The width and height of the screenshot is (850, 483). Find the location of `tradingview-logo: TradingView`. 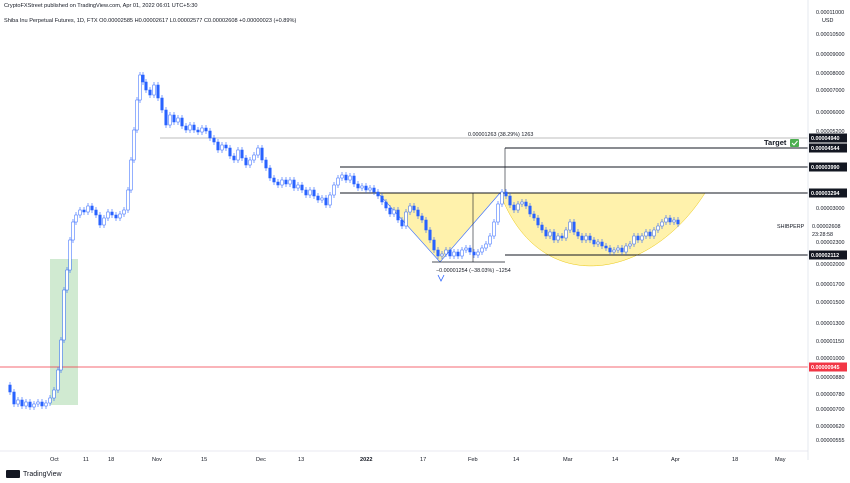

tradingview-logo: TradingView is located at coordinates (34, 474).